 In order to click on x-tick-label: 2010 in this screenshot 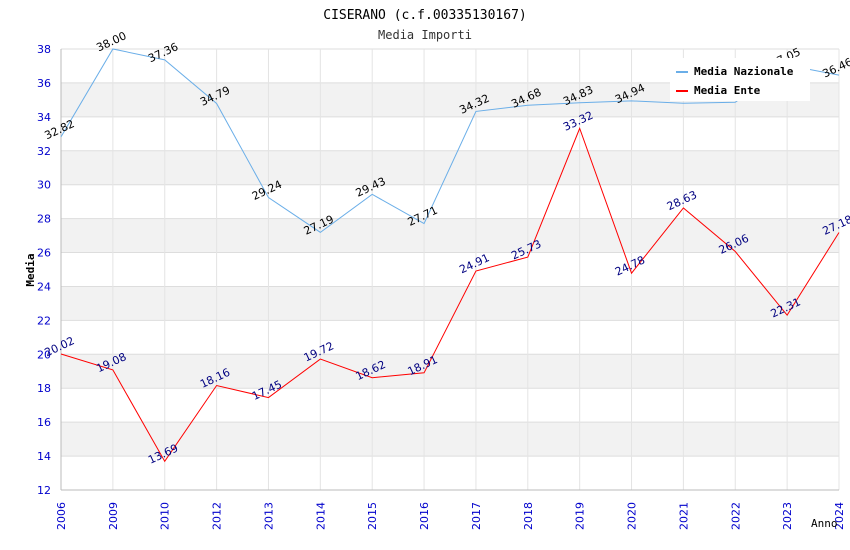, I will do `click(165, 516)`.